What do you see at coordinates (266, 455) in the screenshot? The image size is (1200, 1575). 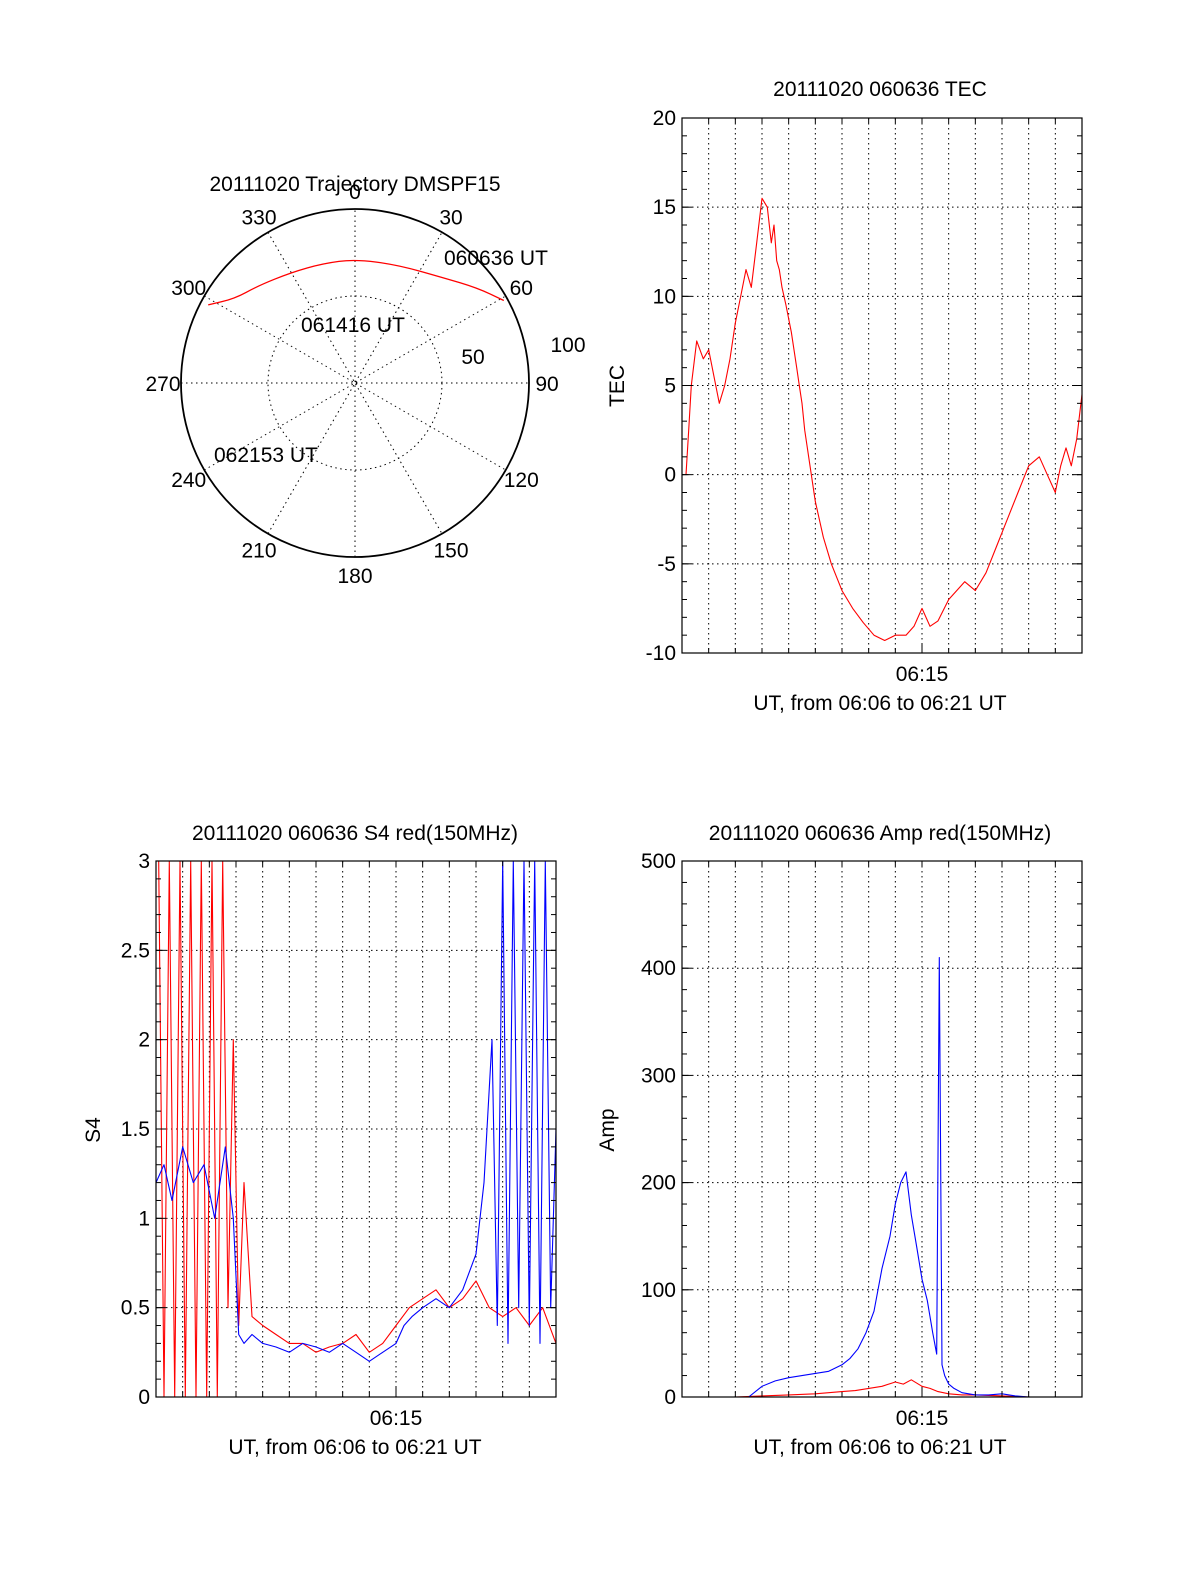 I see `trajectory-time-label: 062153 UT` at bounding box center [266, 455].